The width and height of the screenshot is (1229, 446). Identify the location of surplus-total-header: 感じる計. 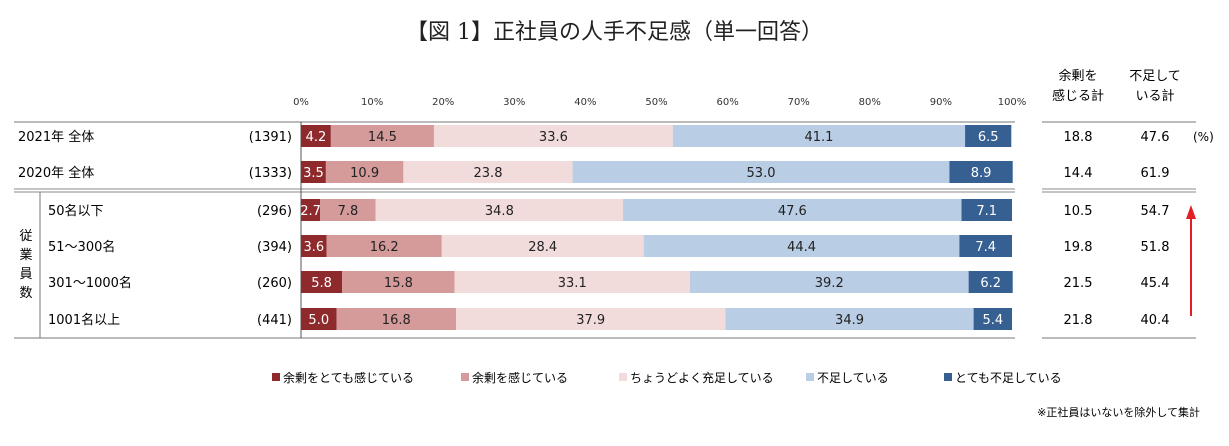
(1078, 96).